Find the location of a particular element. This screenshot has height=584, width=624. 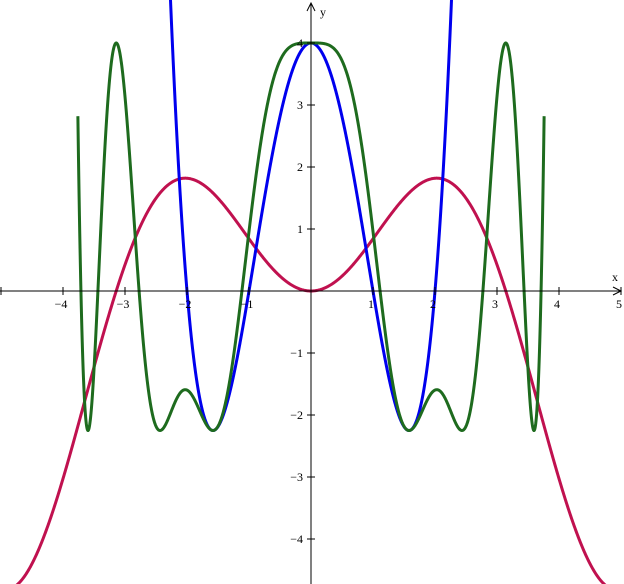

x-tick-label: −3 is located at coordinates (123, 304).